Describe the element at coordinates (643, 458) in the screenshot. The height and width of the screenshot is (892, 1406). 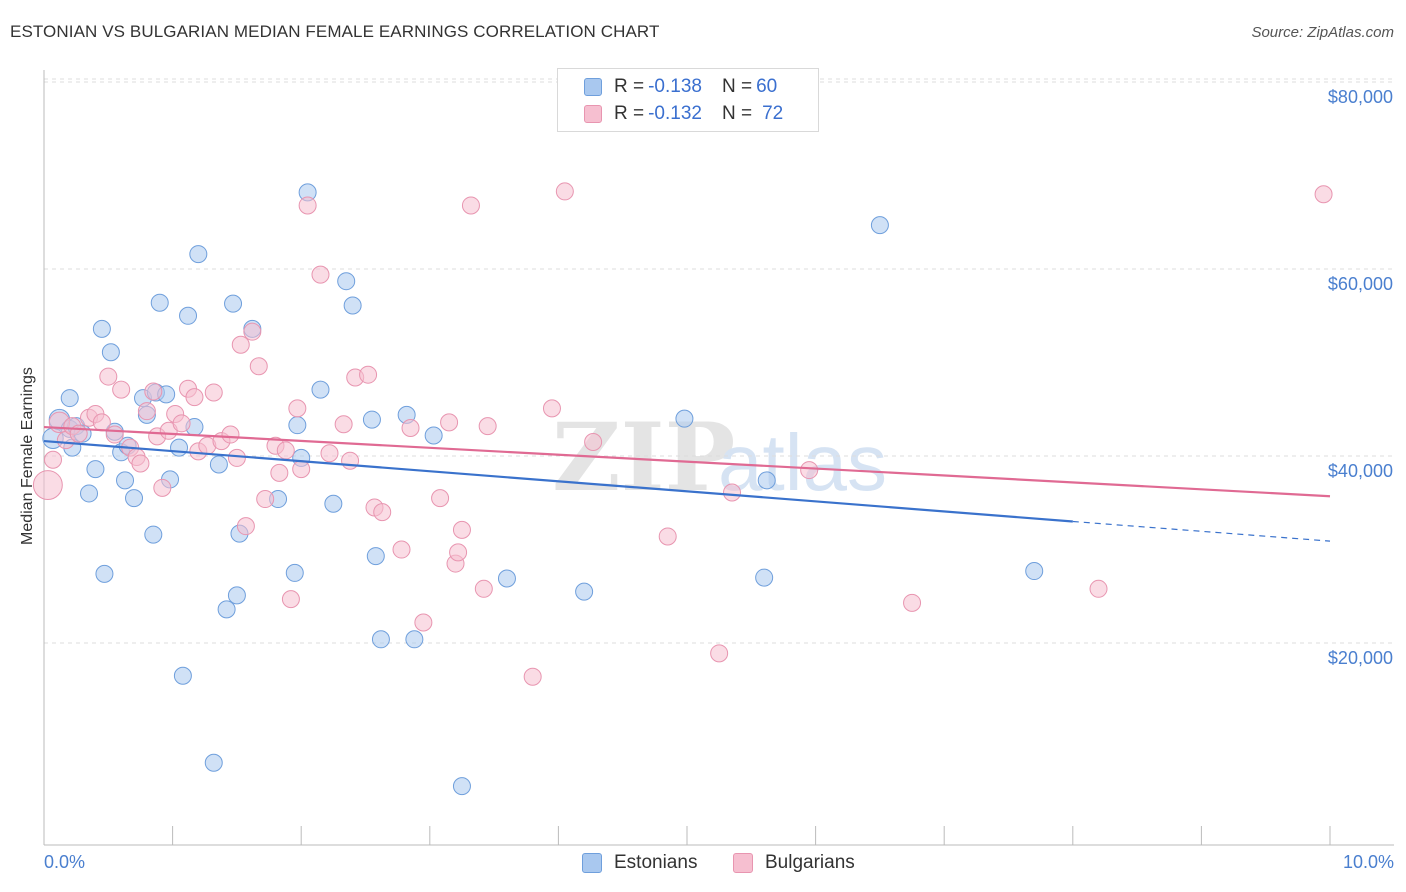
I see `watermark-zip: ZIP` at that location.